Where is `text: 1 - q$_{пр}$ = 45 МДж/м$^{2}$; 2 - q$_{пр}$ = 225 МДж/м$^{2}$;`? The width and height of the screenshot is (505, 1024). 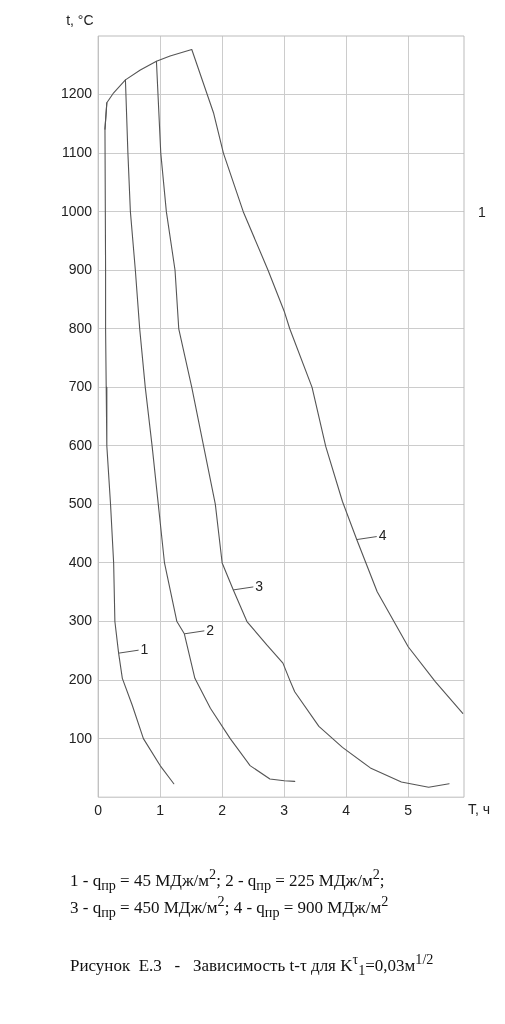
text: 1 - q$_{пр}$ = 45 МДж/м$^{2}$; 2 - q$_{пр}$ = 225 МДж/м$^{2}$; is located at coordinates (227, 880).